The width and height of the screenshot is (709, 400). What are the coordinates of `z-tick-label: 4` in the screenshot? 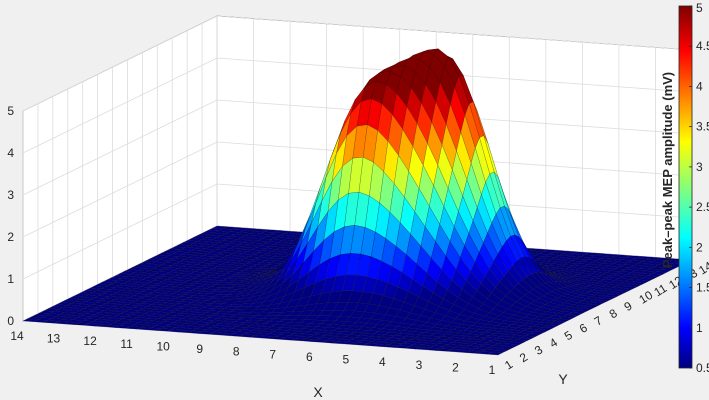 It's located at (10, 153).